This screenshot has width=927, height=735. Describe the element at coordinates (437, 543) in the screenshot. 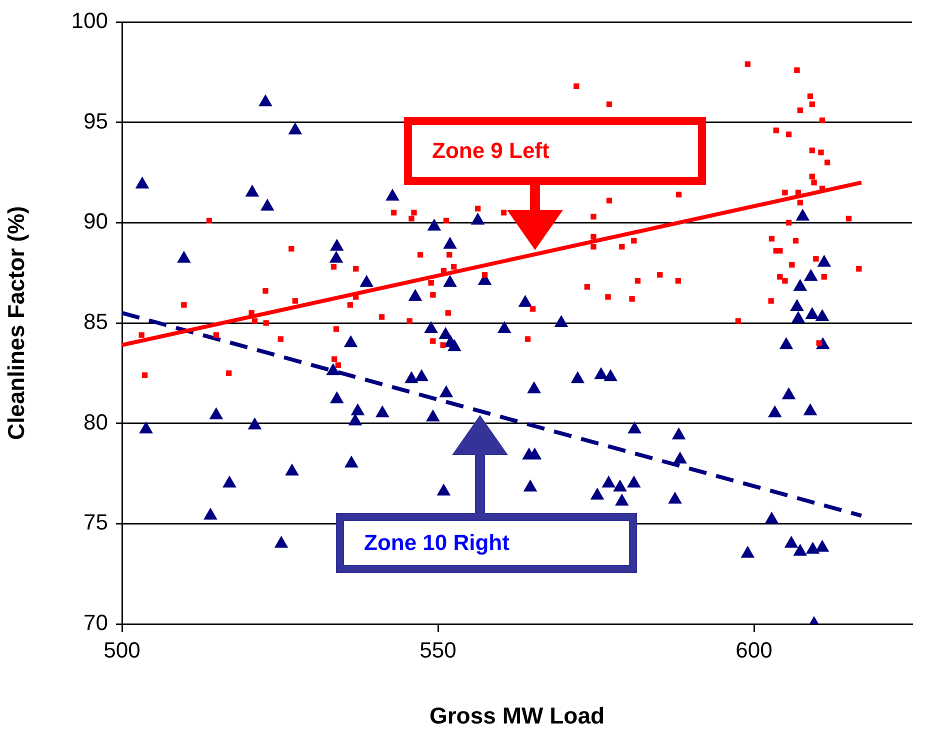

I see `annotation: Zone 10 Right` at that location.